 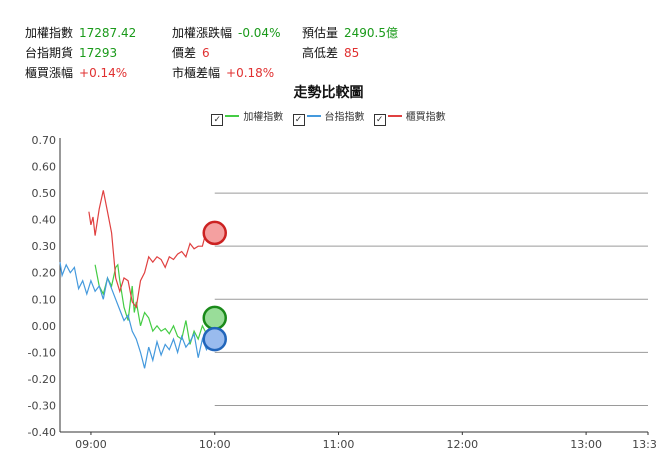 I want to click on legend-checkbox-otc: ✓, so click(x=379, y=120).